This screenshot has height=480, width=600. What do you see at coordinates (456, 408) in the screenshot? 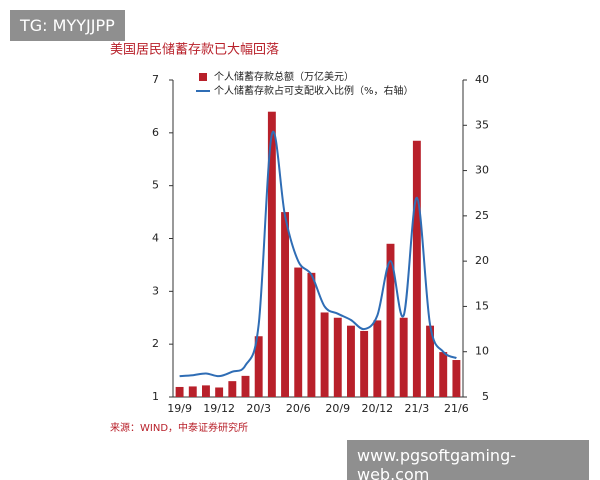
I see `x-tick-label: 21/6` at bounding box center [456, 408].